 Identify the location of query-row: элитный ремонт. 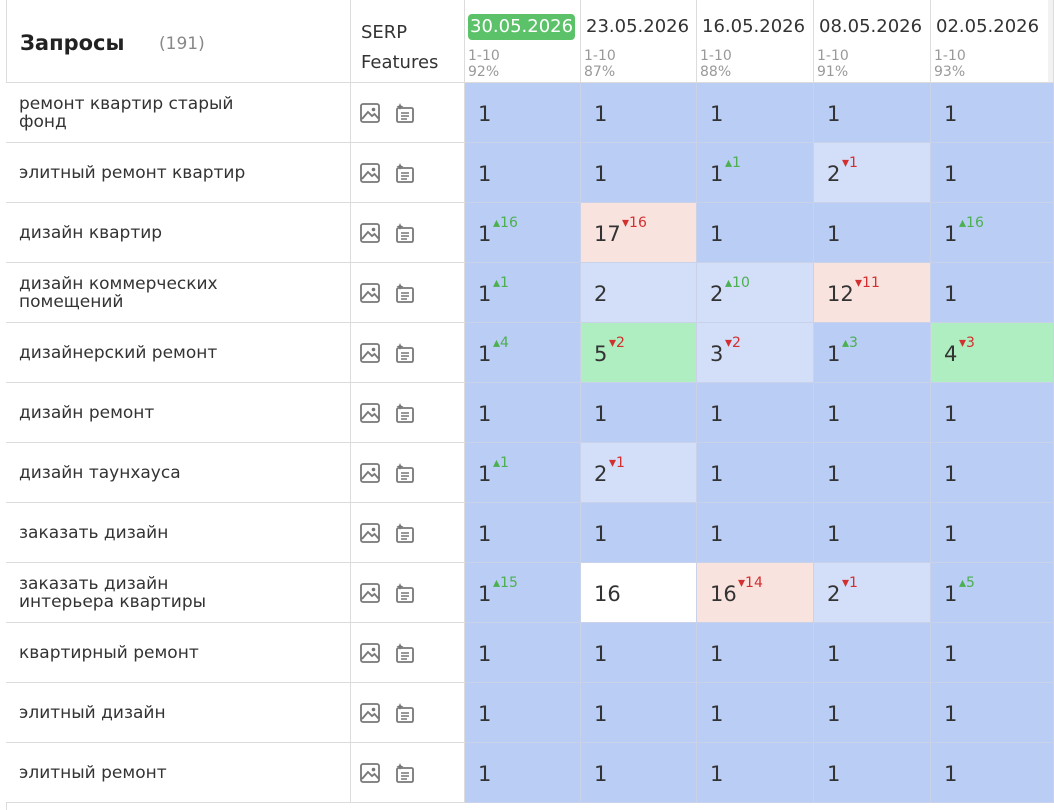
(178, 773).